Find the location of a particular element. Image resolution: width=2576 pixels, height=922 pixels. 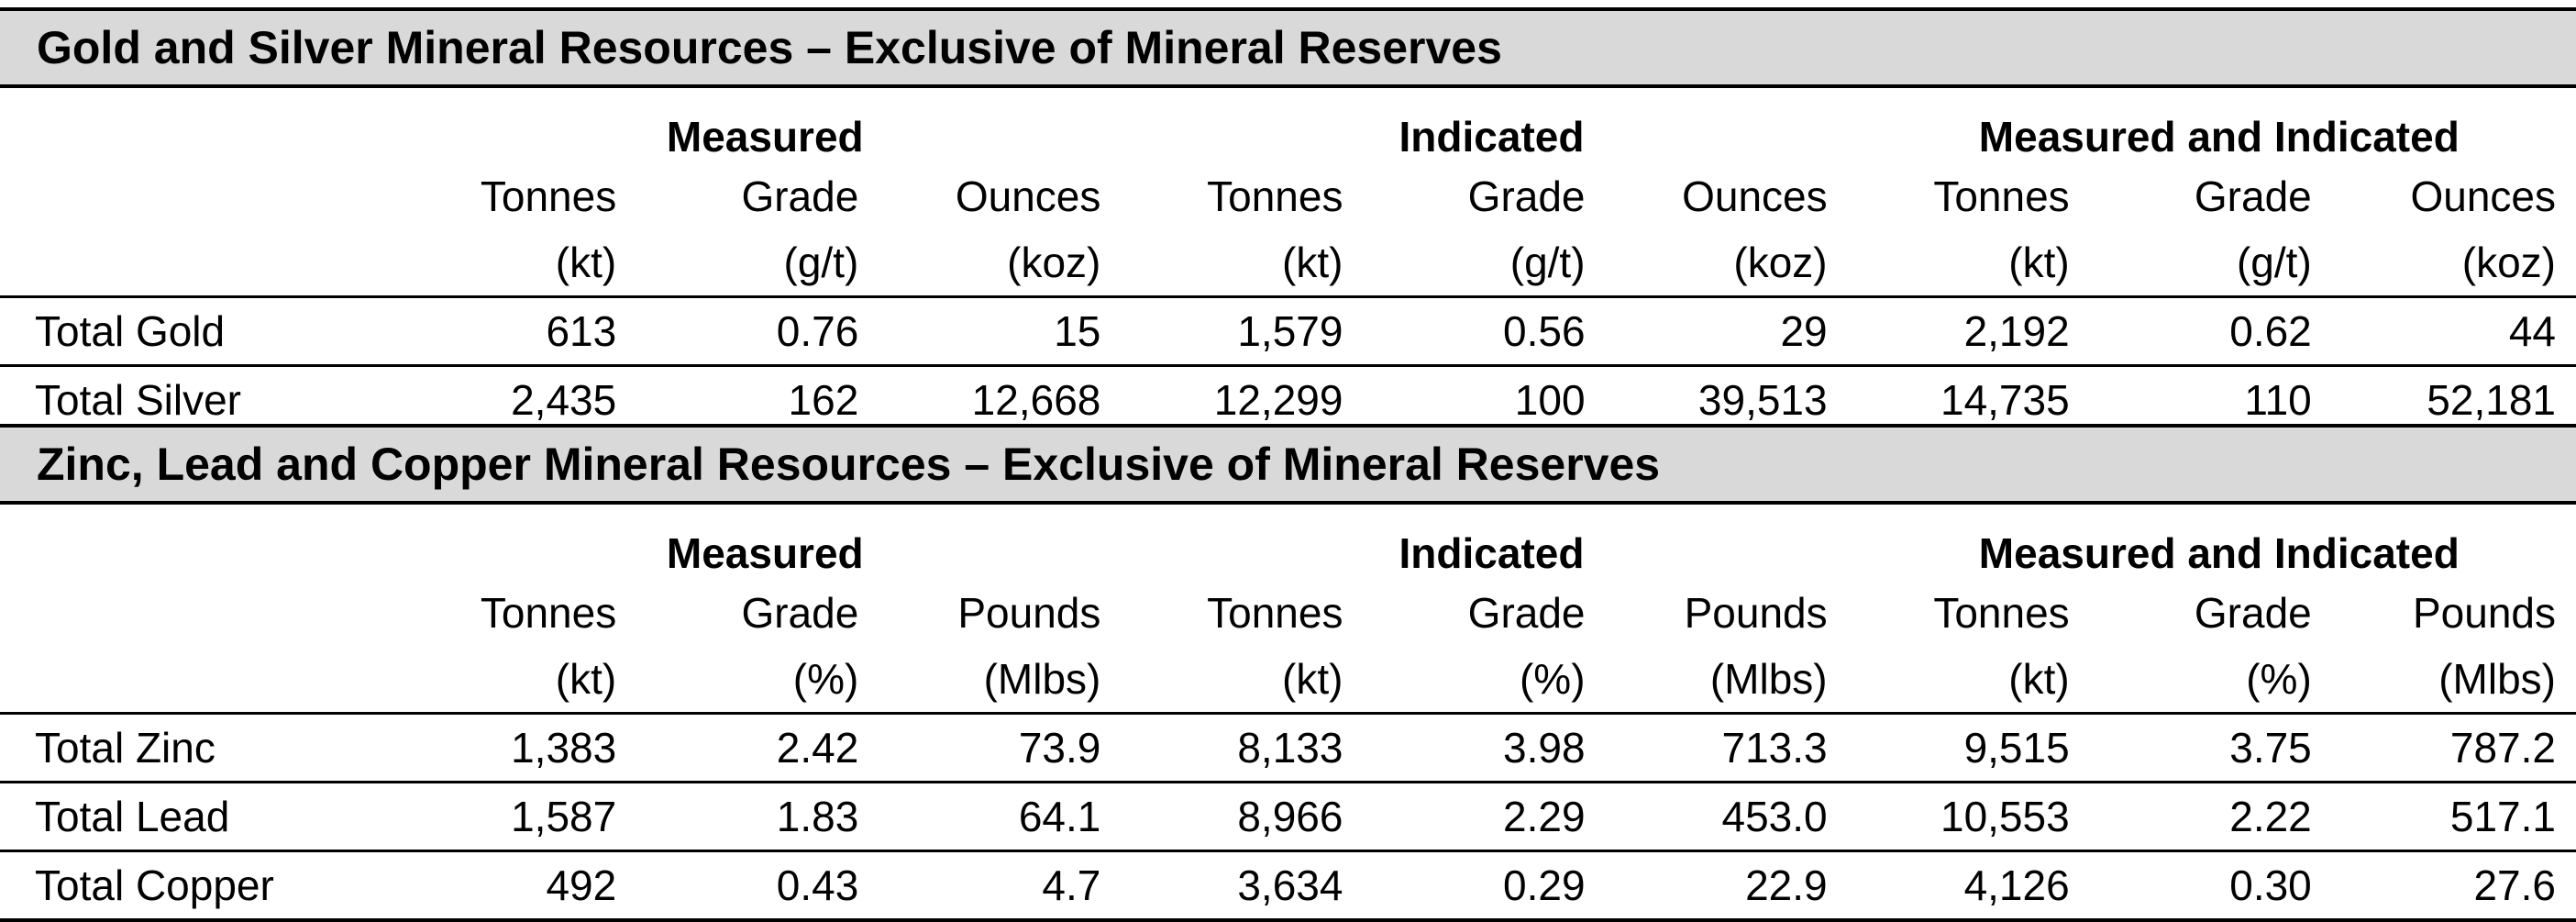

table-cell: 8,133 is located at coordinates (1242, 748).